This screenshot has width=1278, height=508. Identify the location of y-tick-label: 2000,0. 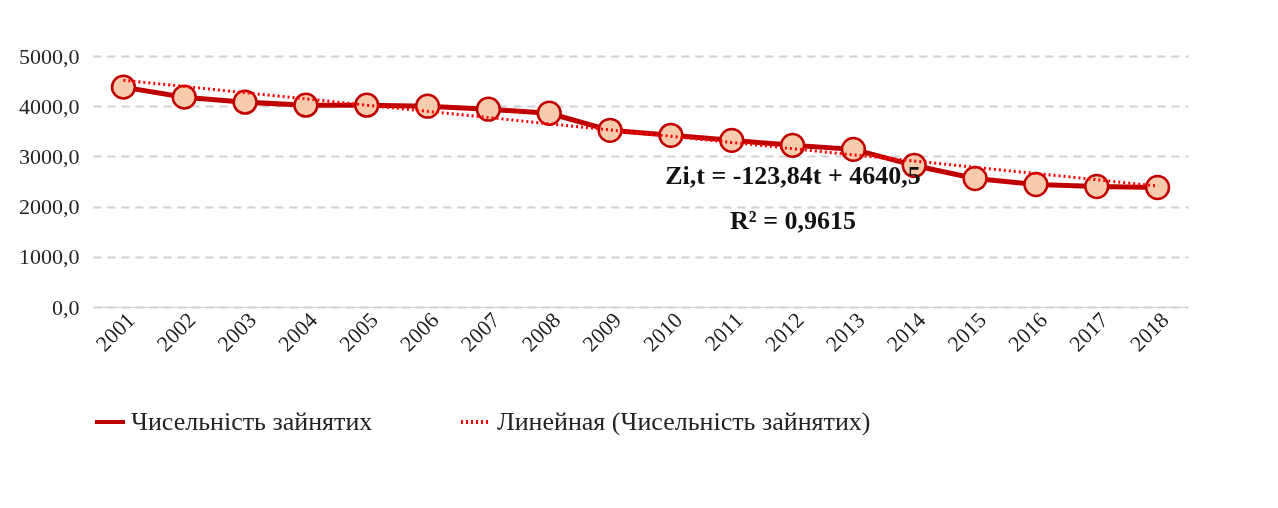
(49, 207).